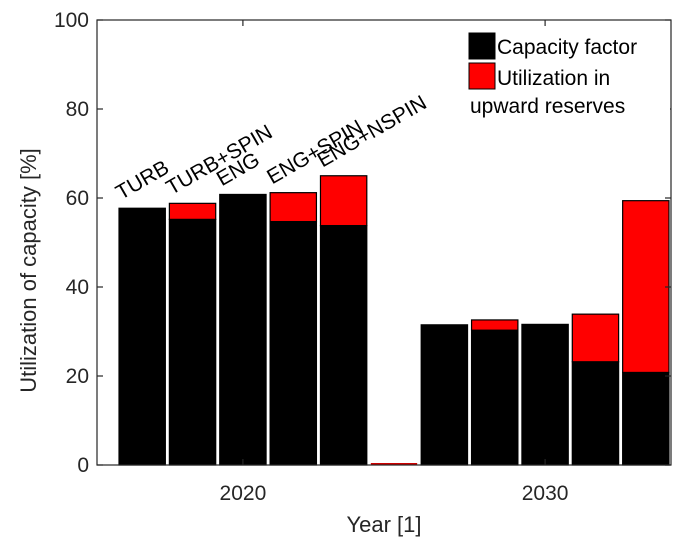 The image size is (684, 543). What do you see at coordinates (219, 160) in the screenshot?
I see `bar-label-turb-spin: TURB+SPIN` at bounding box center [219, 160].